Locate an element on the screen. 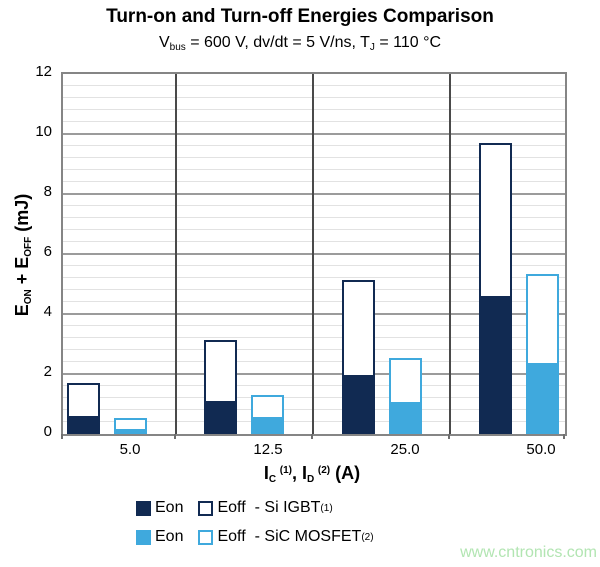 The height and width of the screenshot is (567, 600). x-tick-label: 12.5 is located at coordinates (268, 449).